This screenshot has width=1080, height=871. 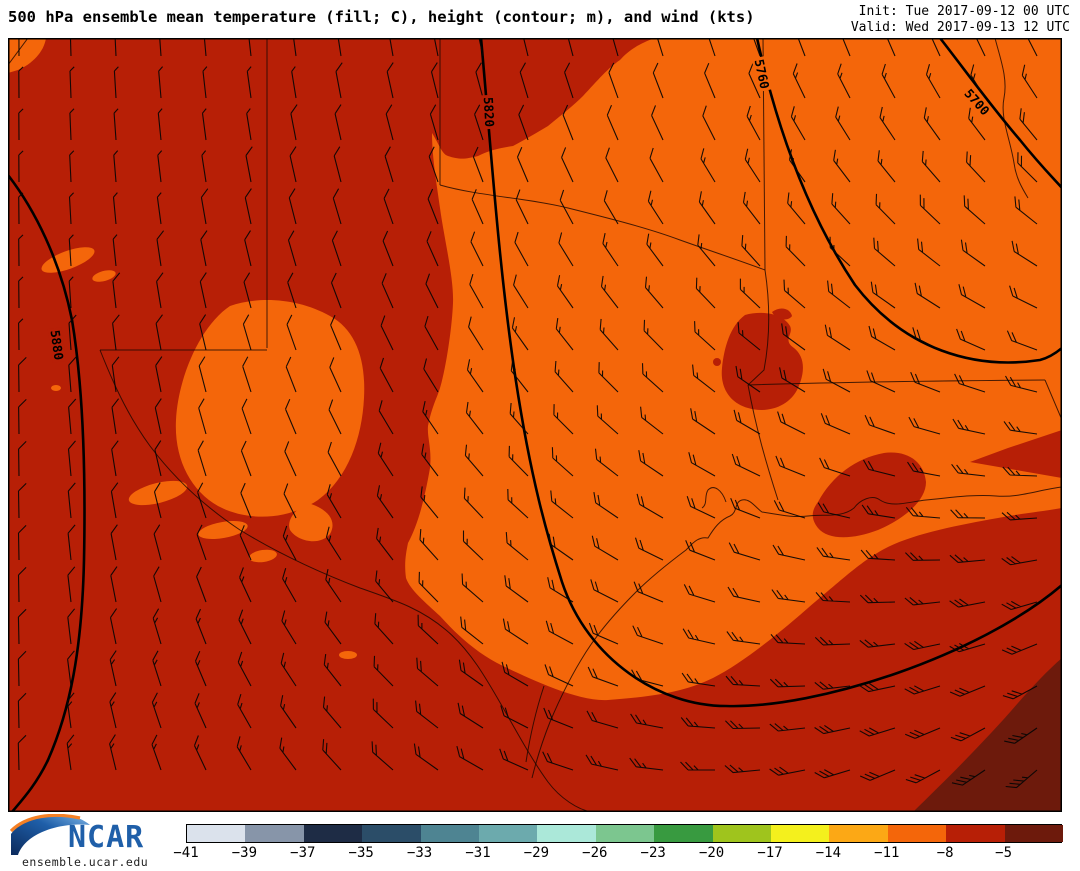 What do you see at coordinates (711, 853) in the screenshot?
I see `colorbar-tick-label: −20` at bounding box center [711, 853].